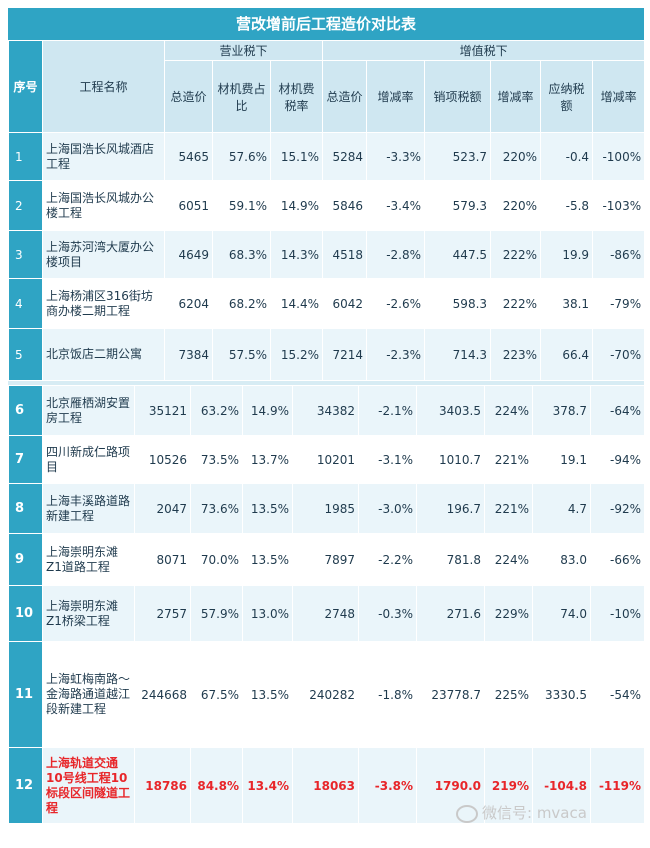 Image resolution: width=650 pixels, height=848 pixels. I want to click on header-name: 工程名称, so click(103, 86).